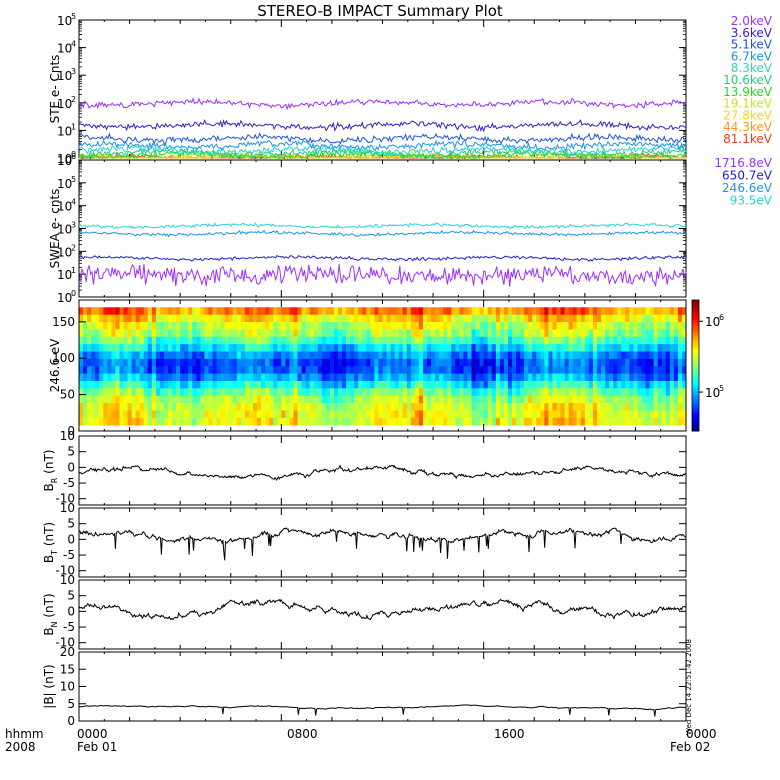  I want to click on ste-legend-entry: 27.8keV, so click(748, 115).